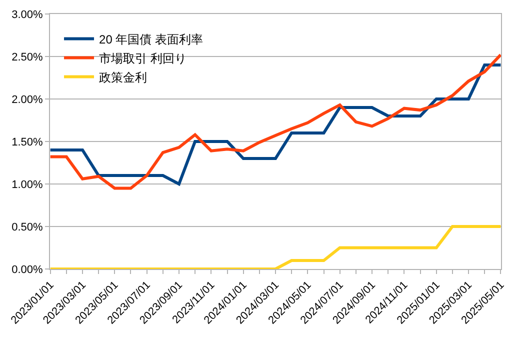 This screenshot has width=513, height=341. Describe the element at coordinates (28, 57) in the screenshot. I see `y-tick-label: 2.50%` at that location.